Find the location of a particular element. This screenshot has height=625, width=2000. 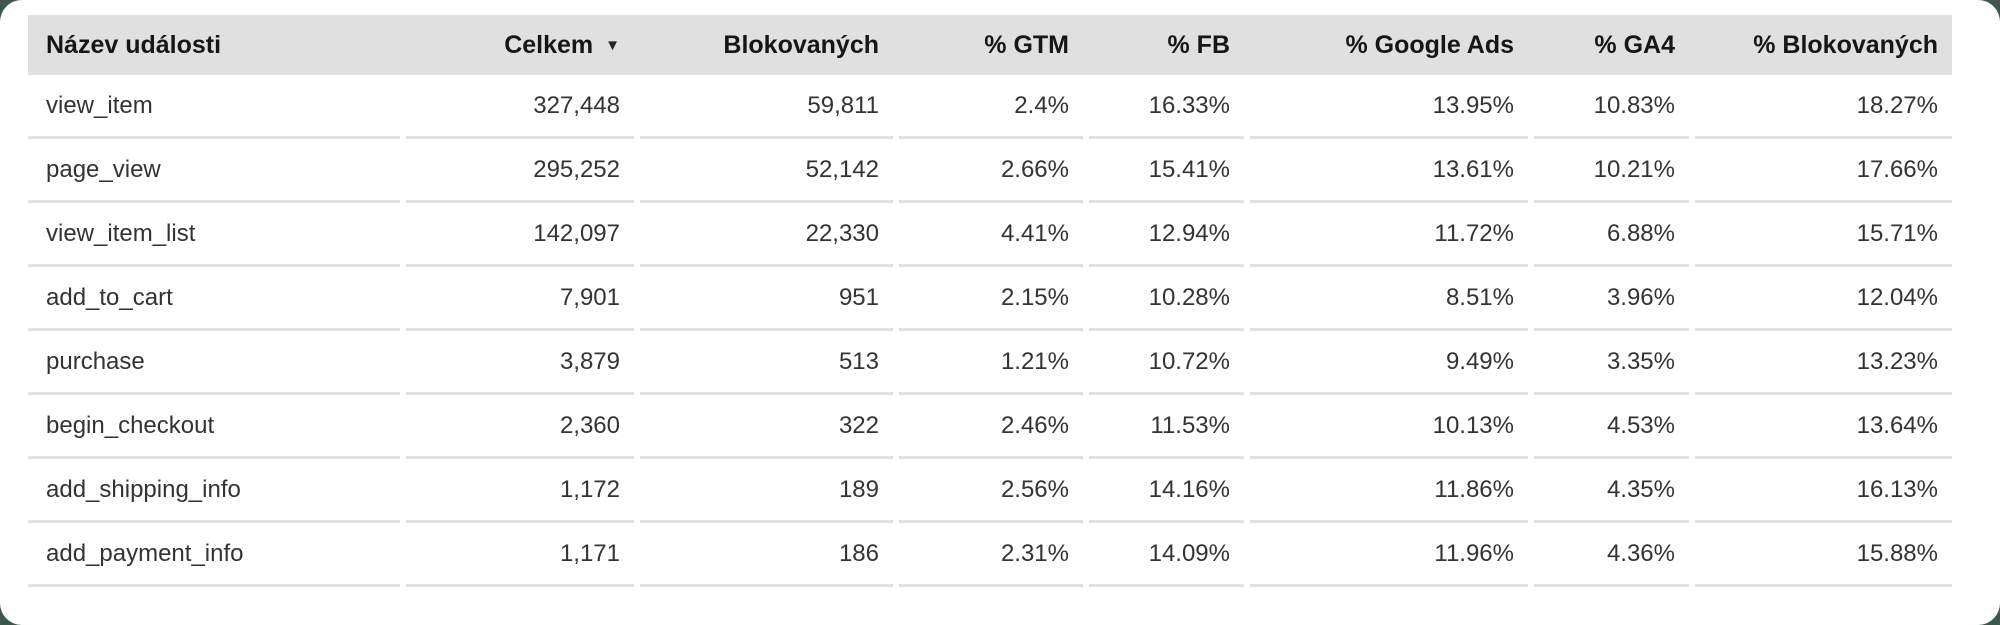

cell-value: 6.88% is located at coordinates (1640, 233).